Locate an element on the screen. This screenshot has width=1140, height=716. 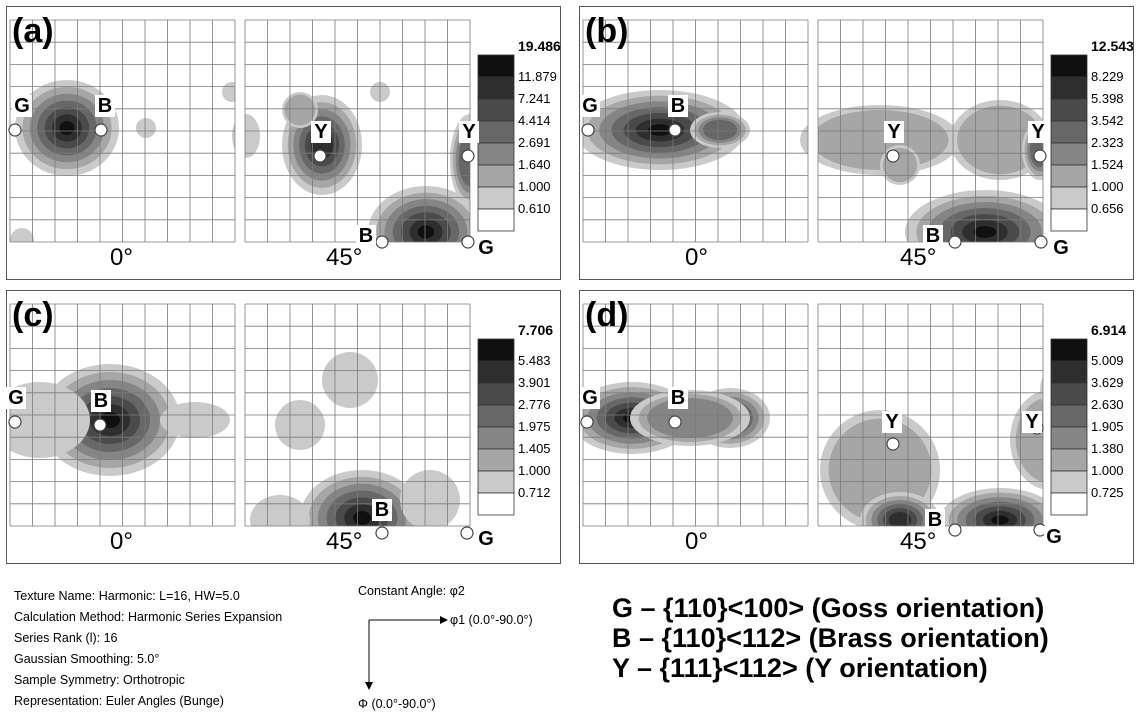
marker-d-right-G-3: G is located at coordinates (1048, 535).